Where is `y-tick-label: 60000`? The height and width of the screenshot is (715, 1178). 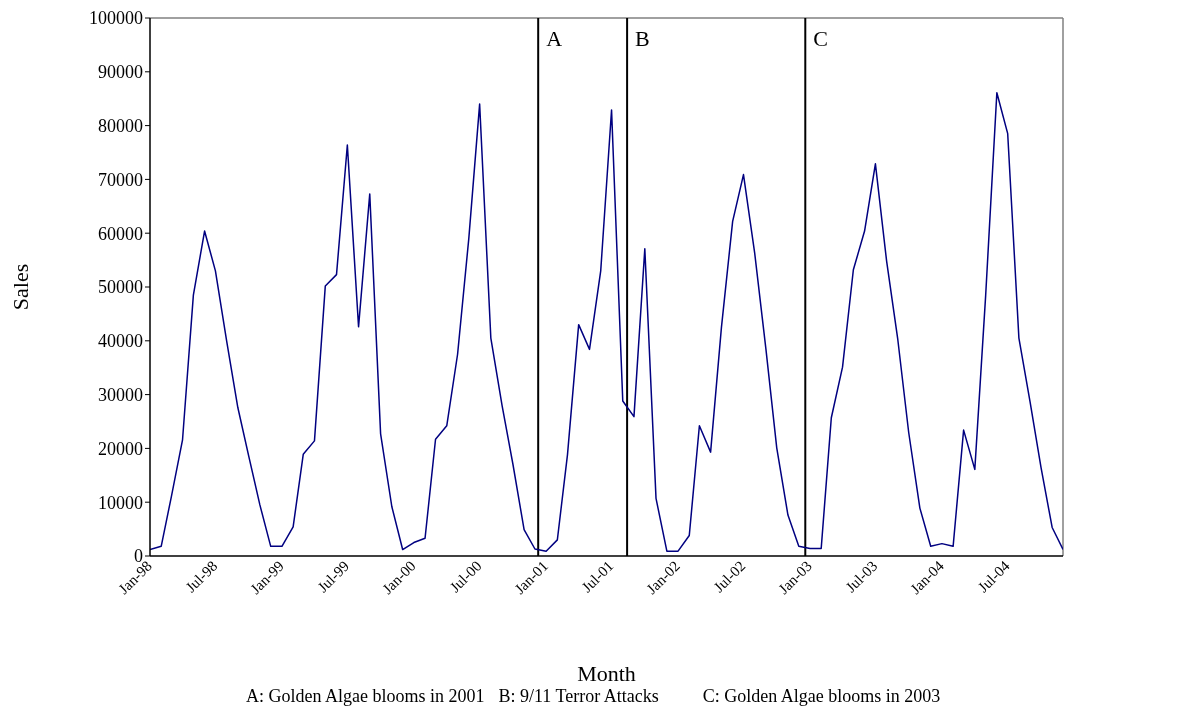 y-tick-label: 60000 is located at coordinates (120, 233).